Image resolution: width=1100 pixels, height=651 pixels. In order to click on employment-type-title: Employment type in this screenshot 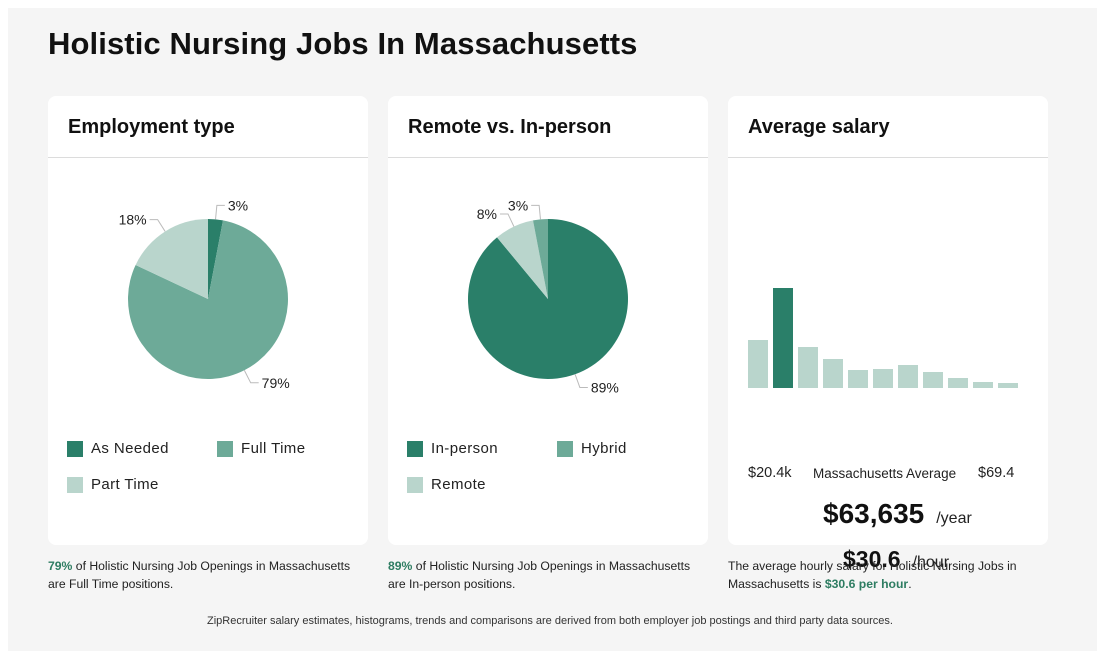, I will do `click(208, 127)`.